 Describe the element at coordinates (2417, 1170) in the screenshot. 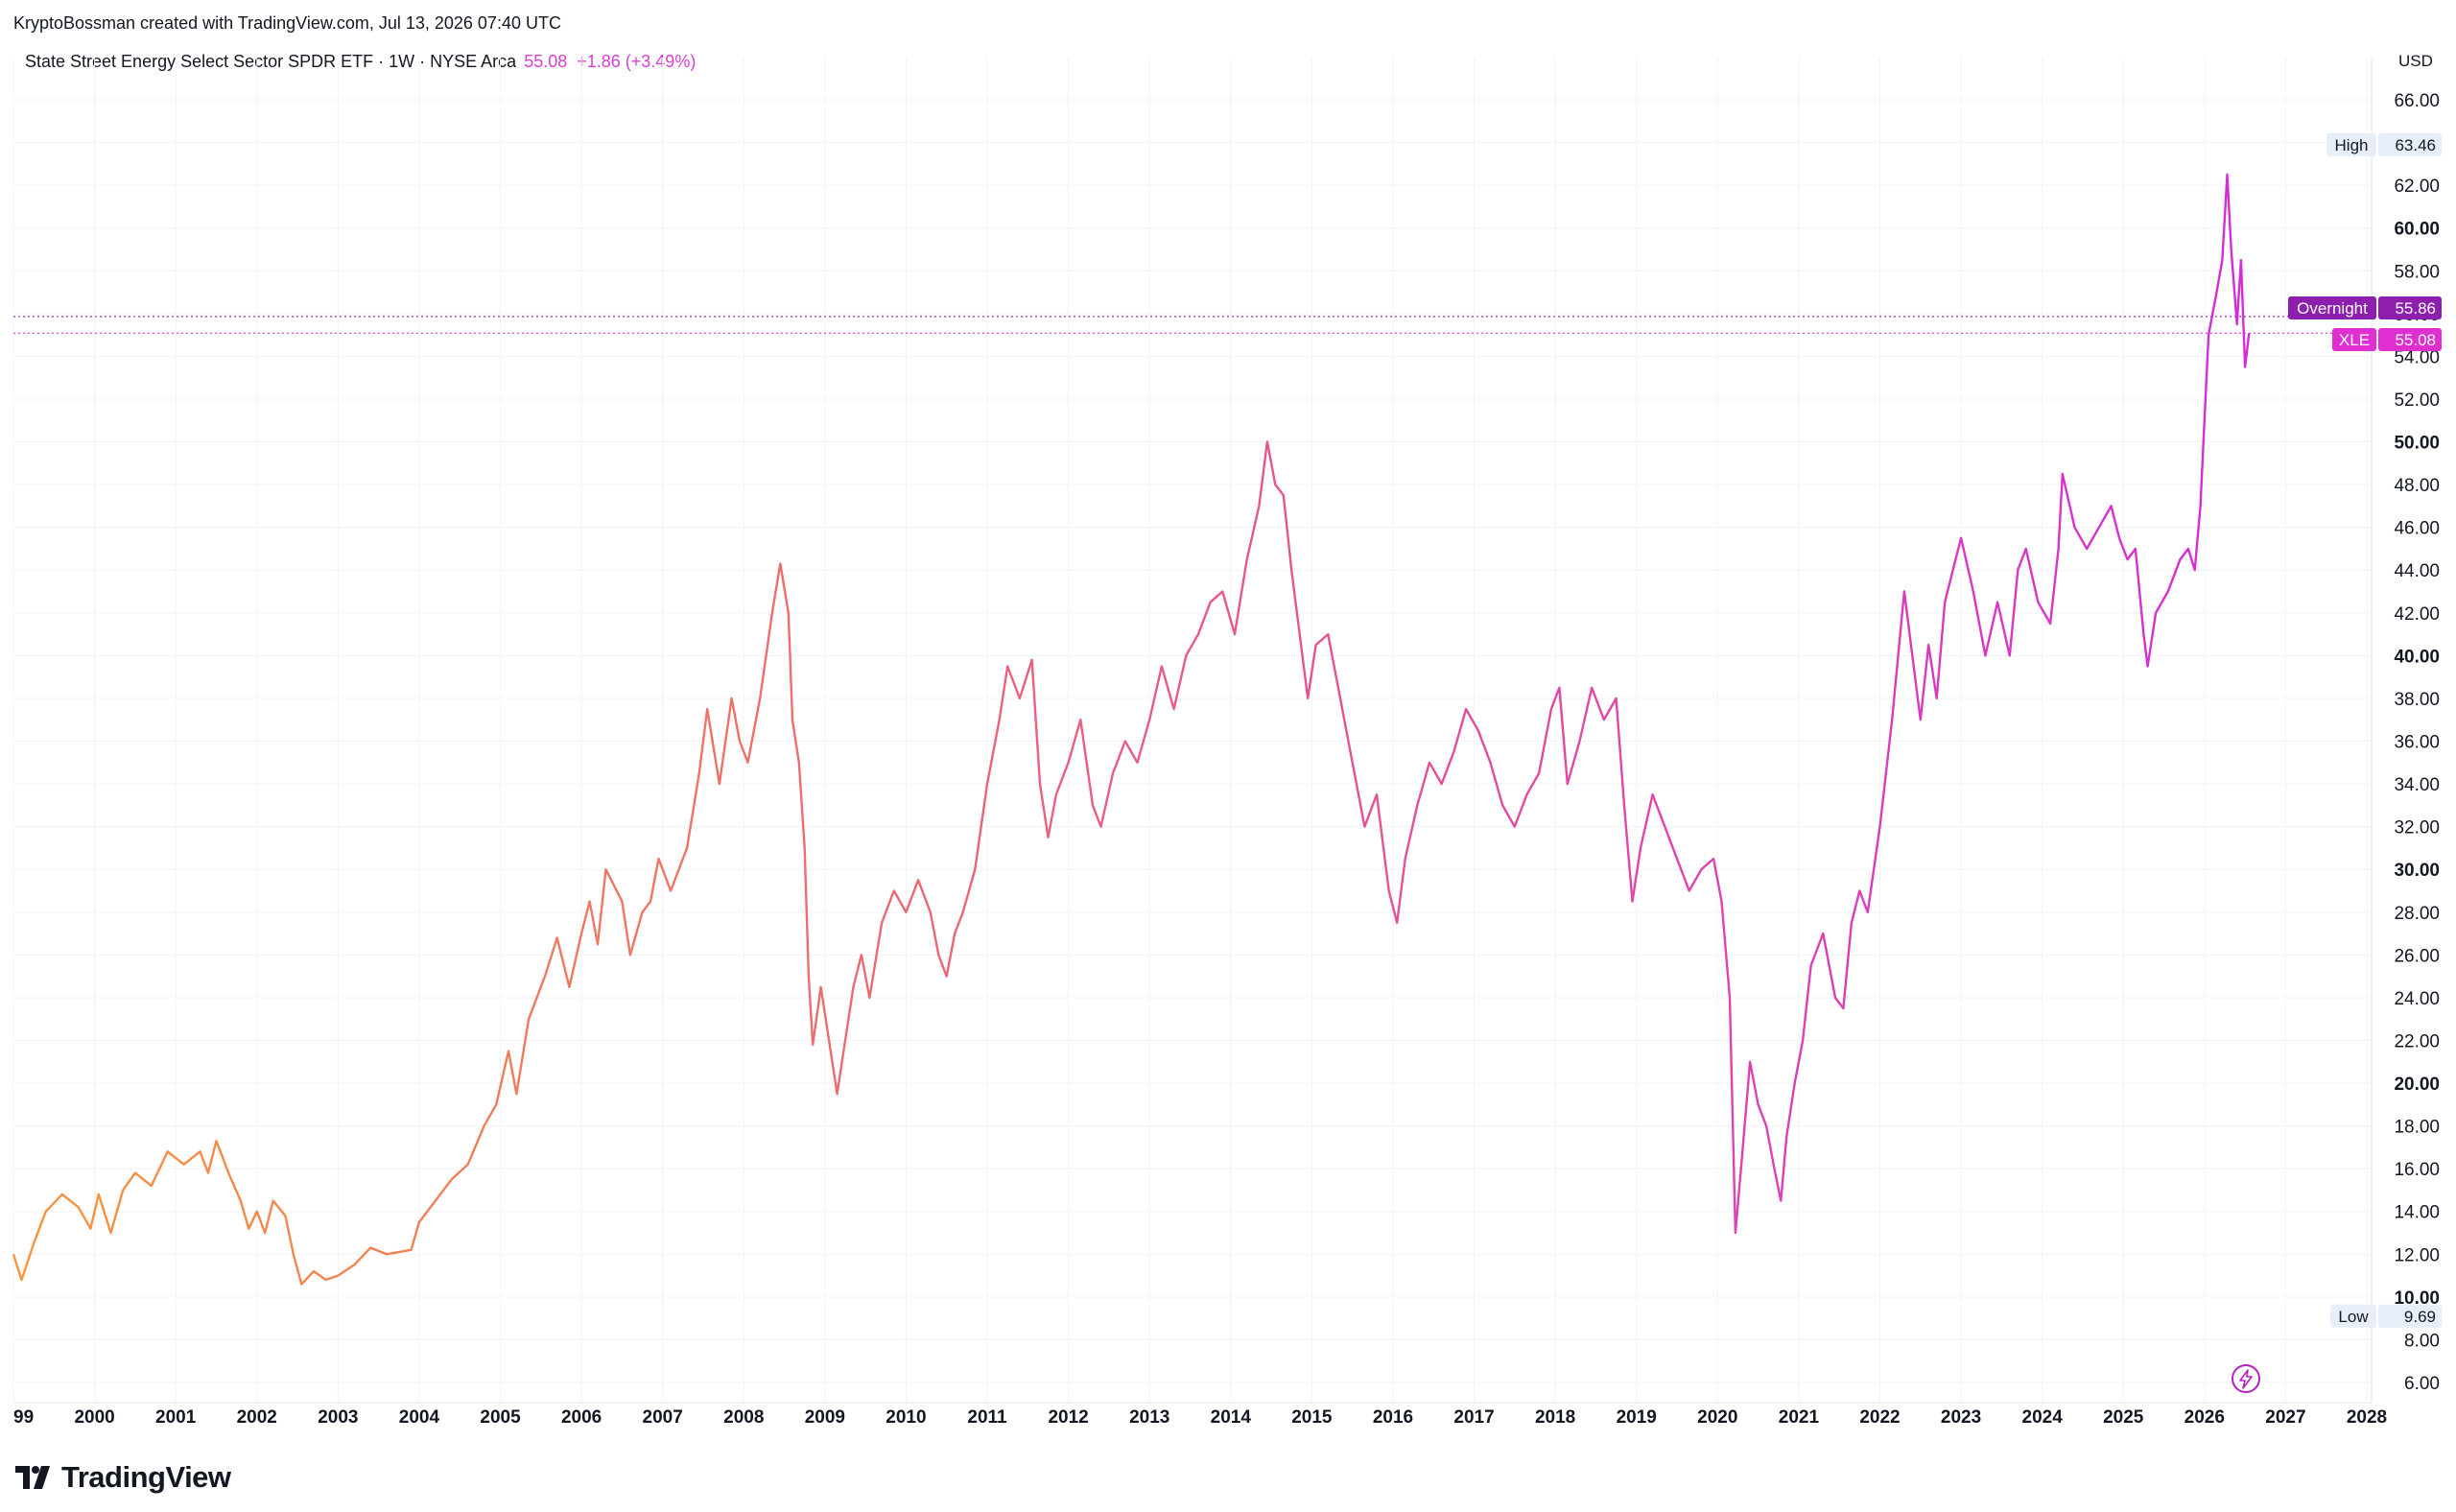

I see `y-tick-label: 16.00` at that location.